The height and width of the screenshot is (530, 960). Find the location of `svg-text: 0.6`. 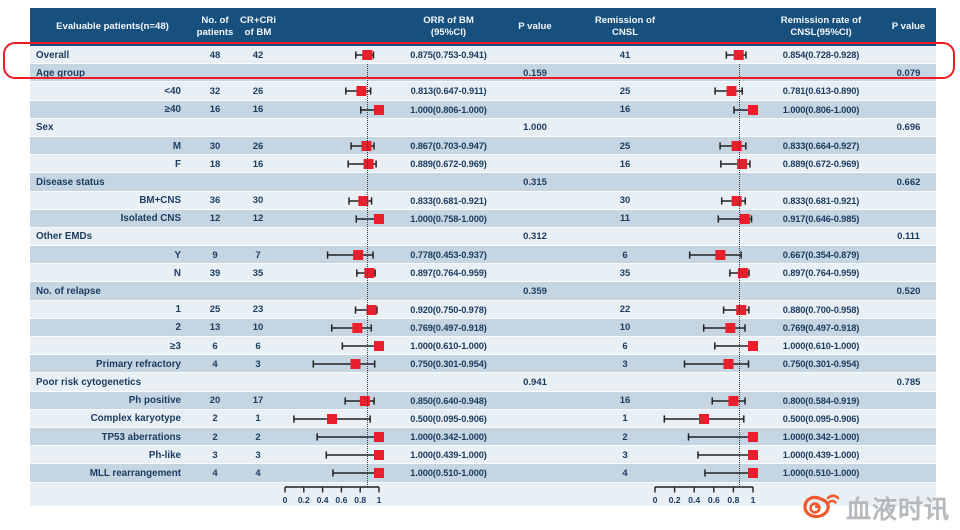

svg-text: 0.6 is located at coordinates (341, 500).